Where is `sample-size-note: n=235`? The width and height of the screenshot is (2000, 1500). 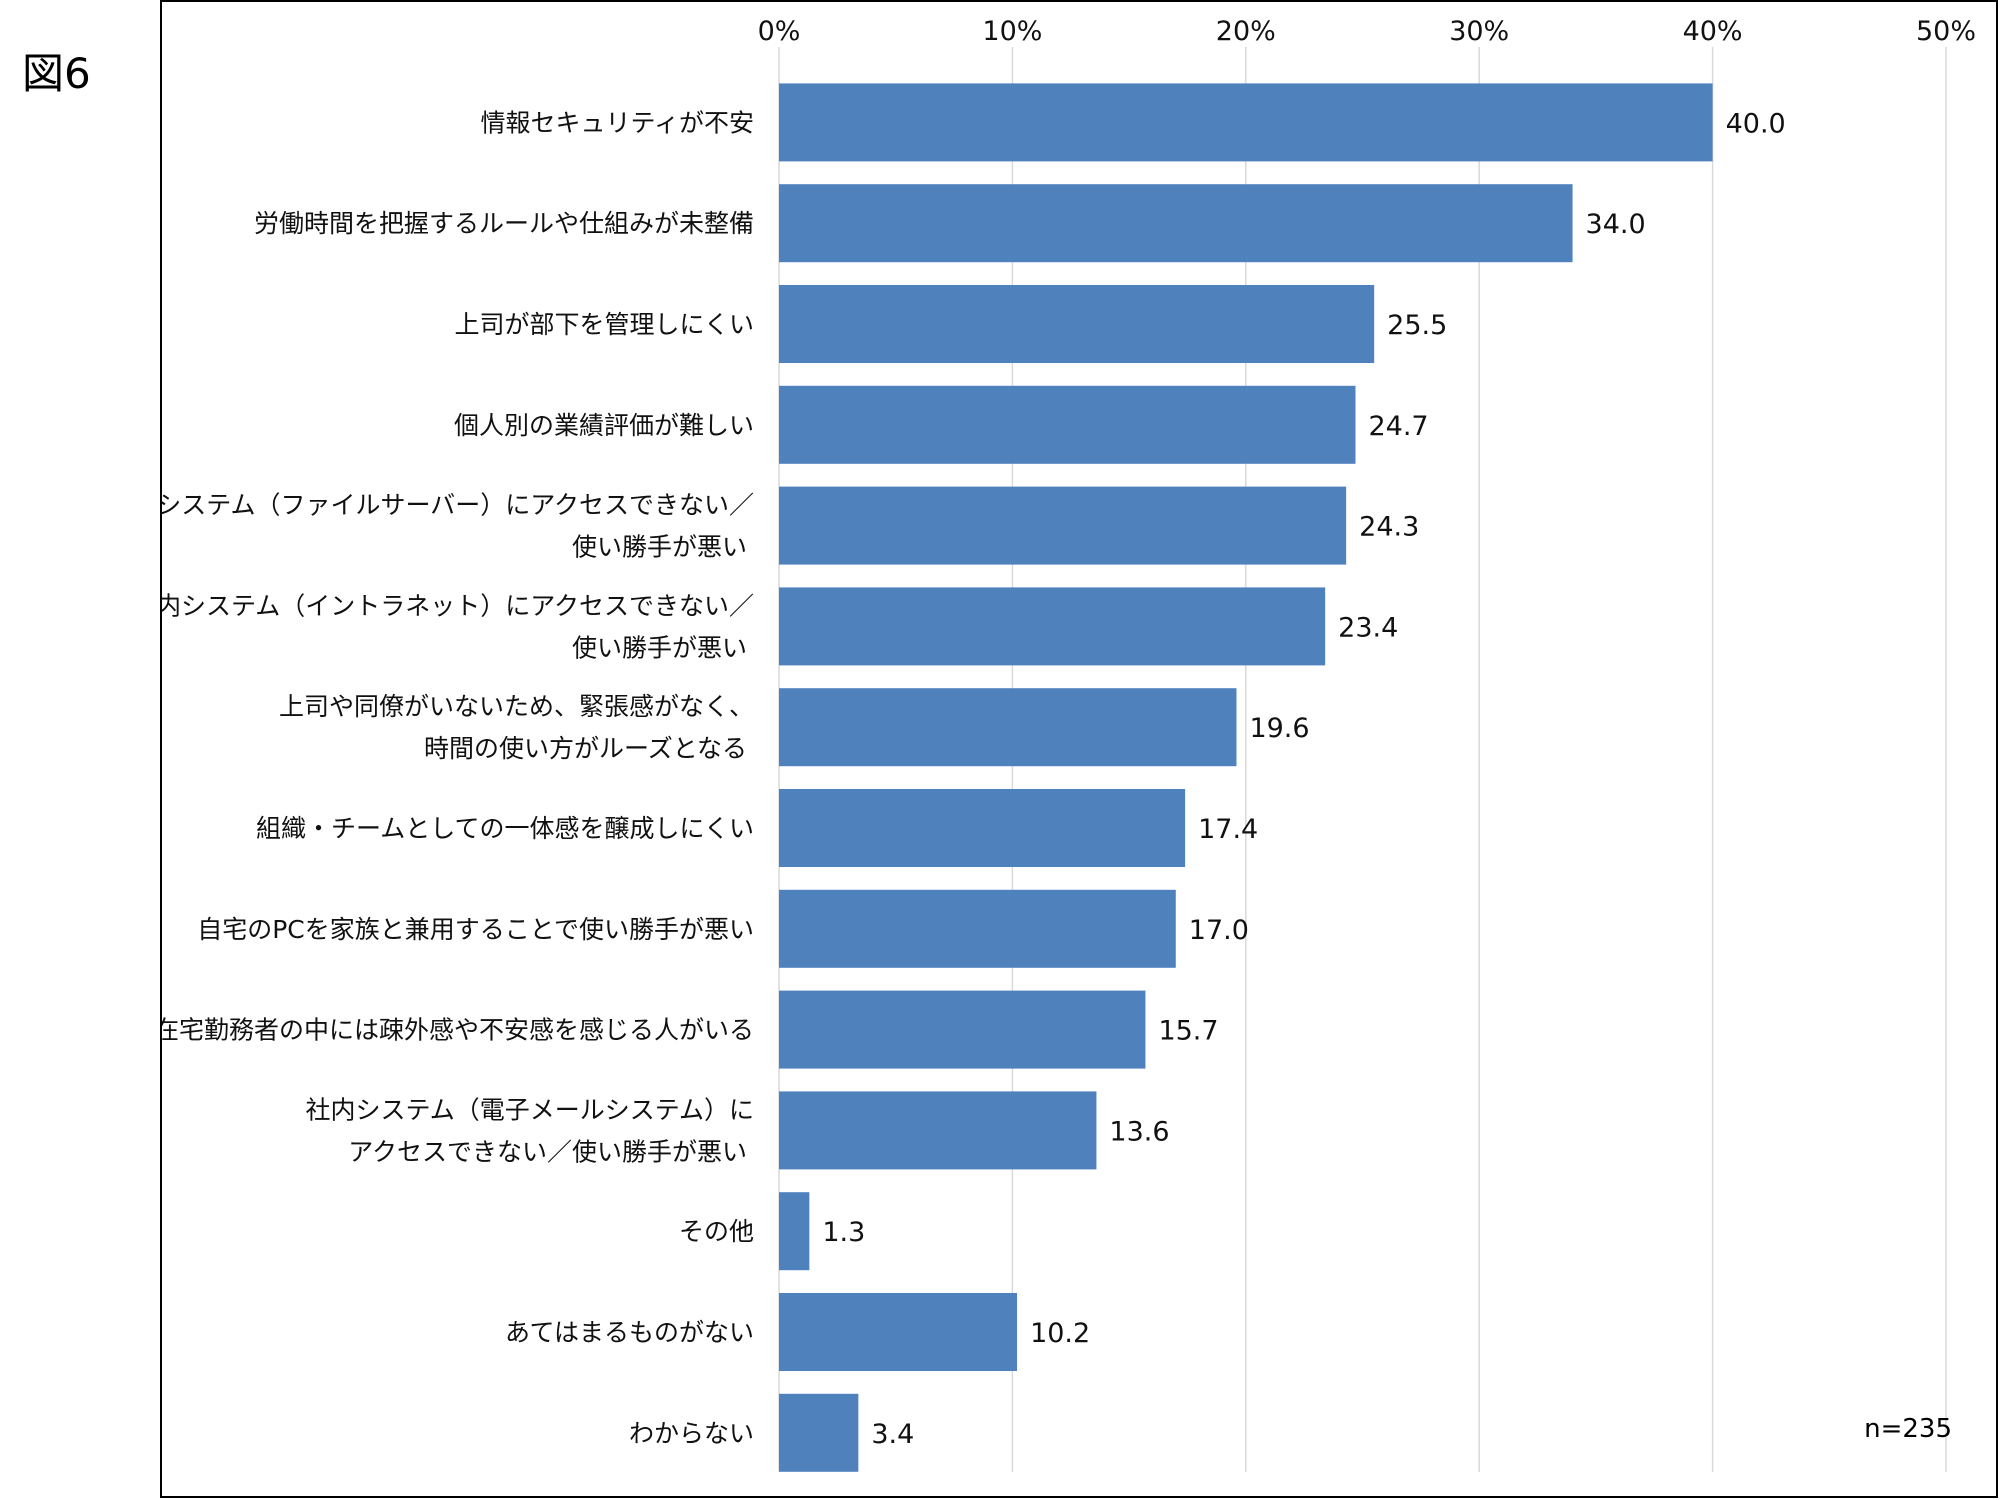 sample-size-note: n=235 is located at coordinates (1908, 1429).